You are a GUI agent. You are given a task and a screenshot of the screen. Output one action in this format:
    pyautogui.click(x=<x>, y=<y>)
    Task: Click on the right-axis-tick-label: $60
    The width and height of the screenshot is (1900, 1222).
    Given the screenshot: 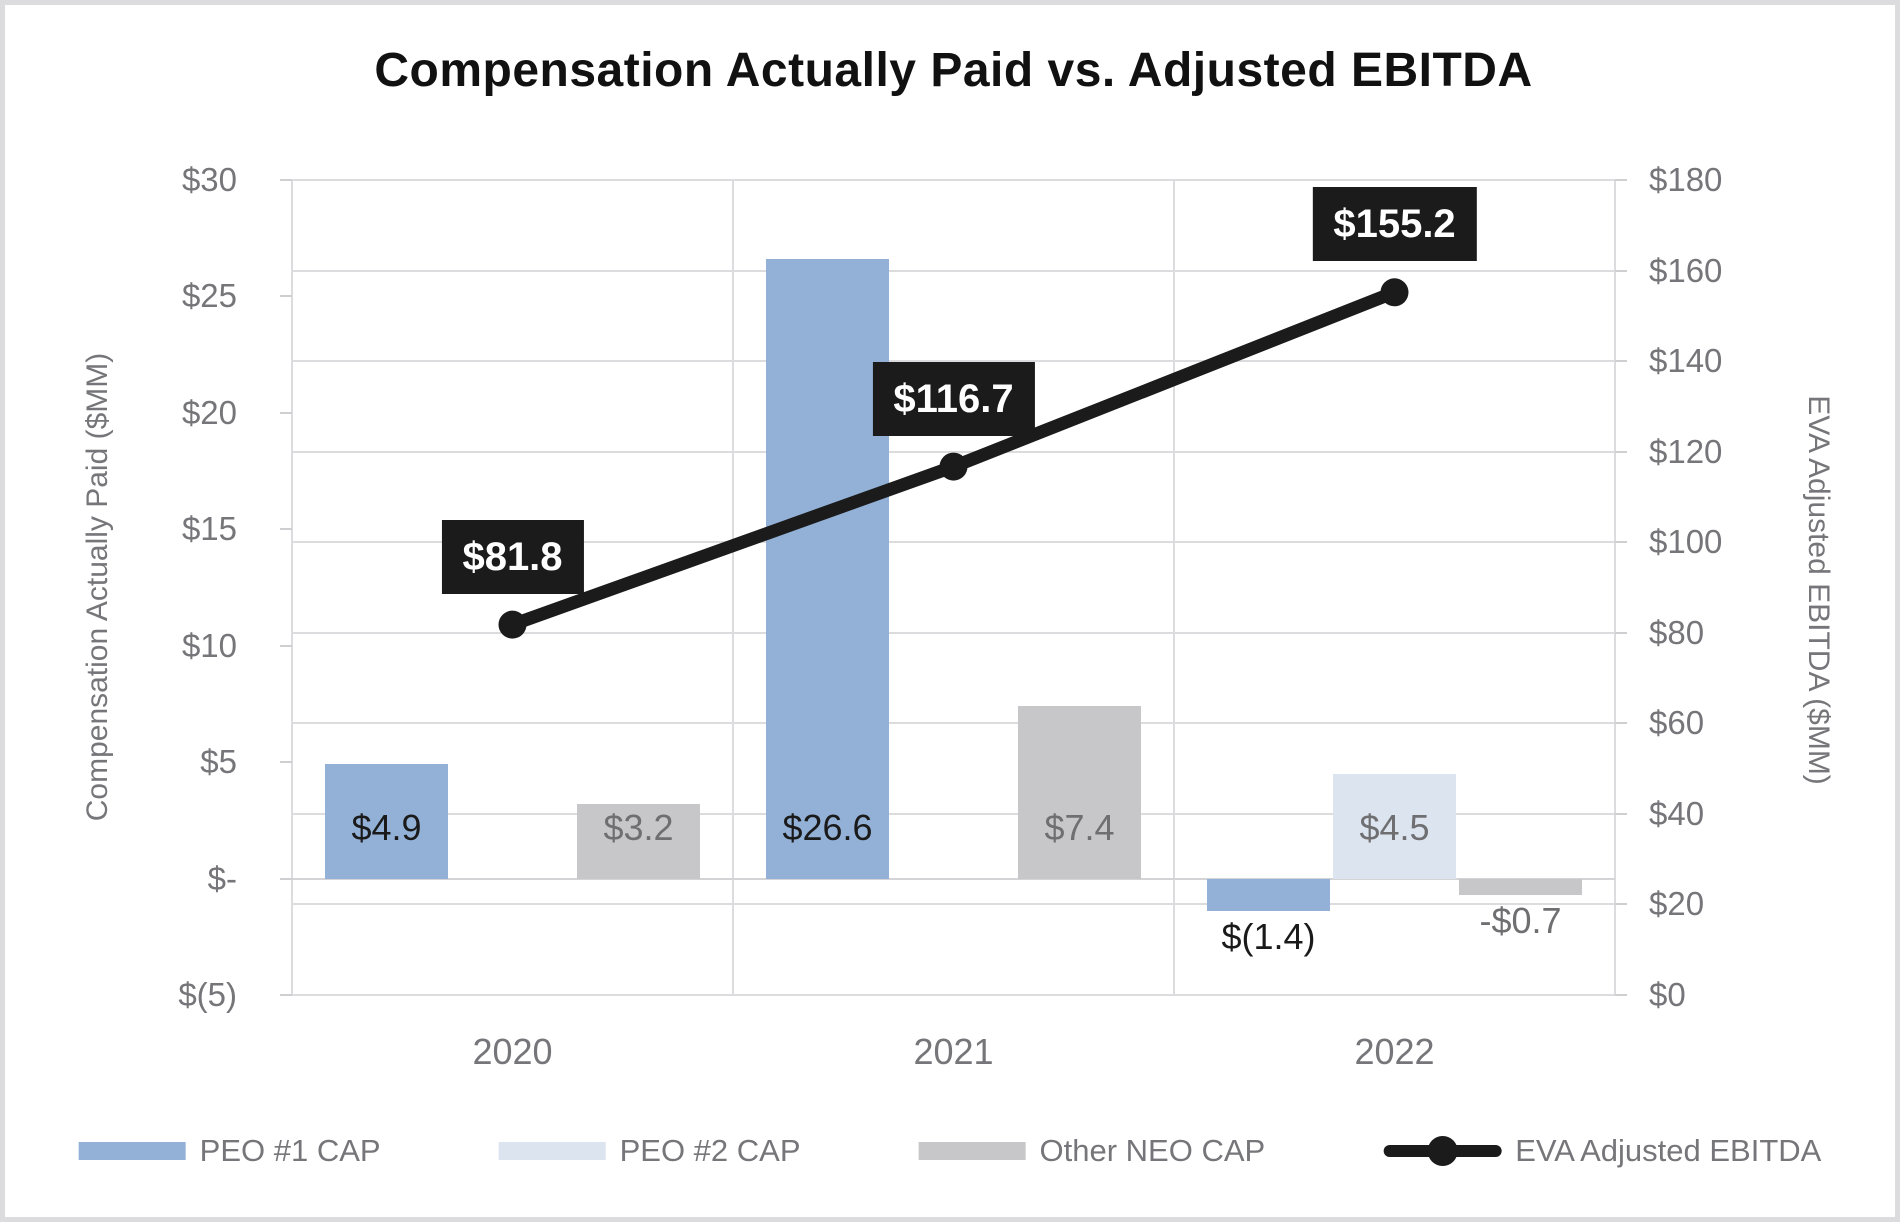 What is the action you would take?
    pyautogui.click(x=1677, y=723)
    